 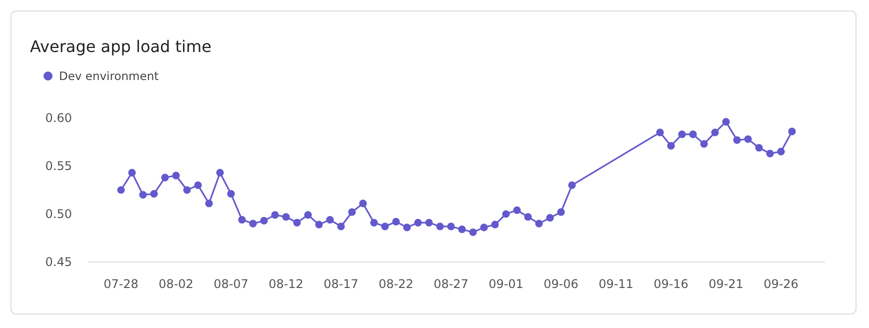 What do you see at coordinates (616, 284) in the screenshot?
I see `x-tick-label: 09-11` at bounding box center [616, 284].